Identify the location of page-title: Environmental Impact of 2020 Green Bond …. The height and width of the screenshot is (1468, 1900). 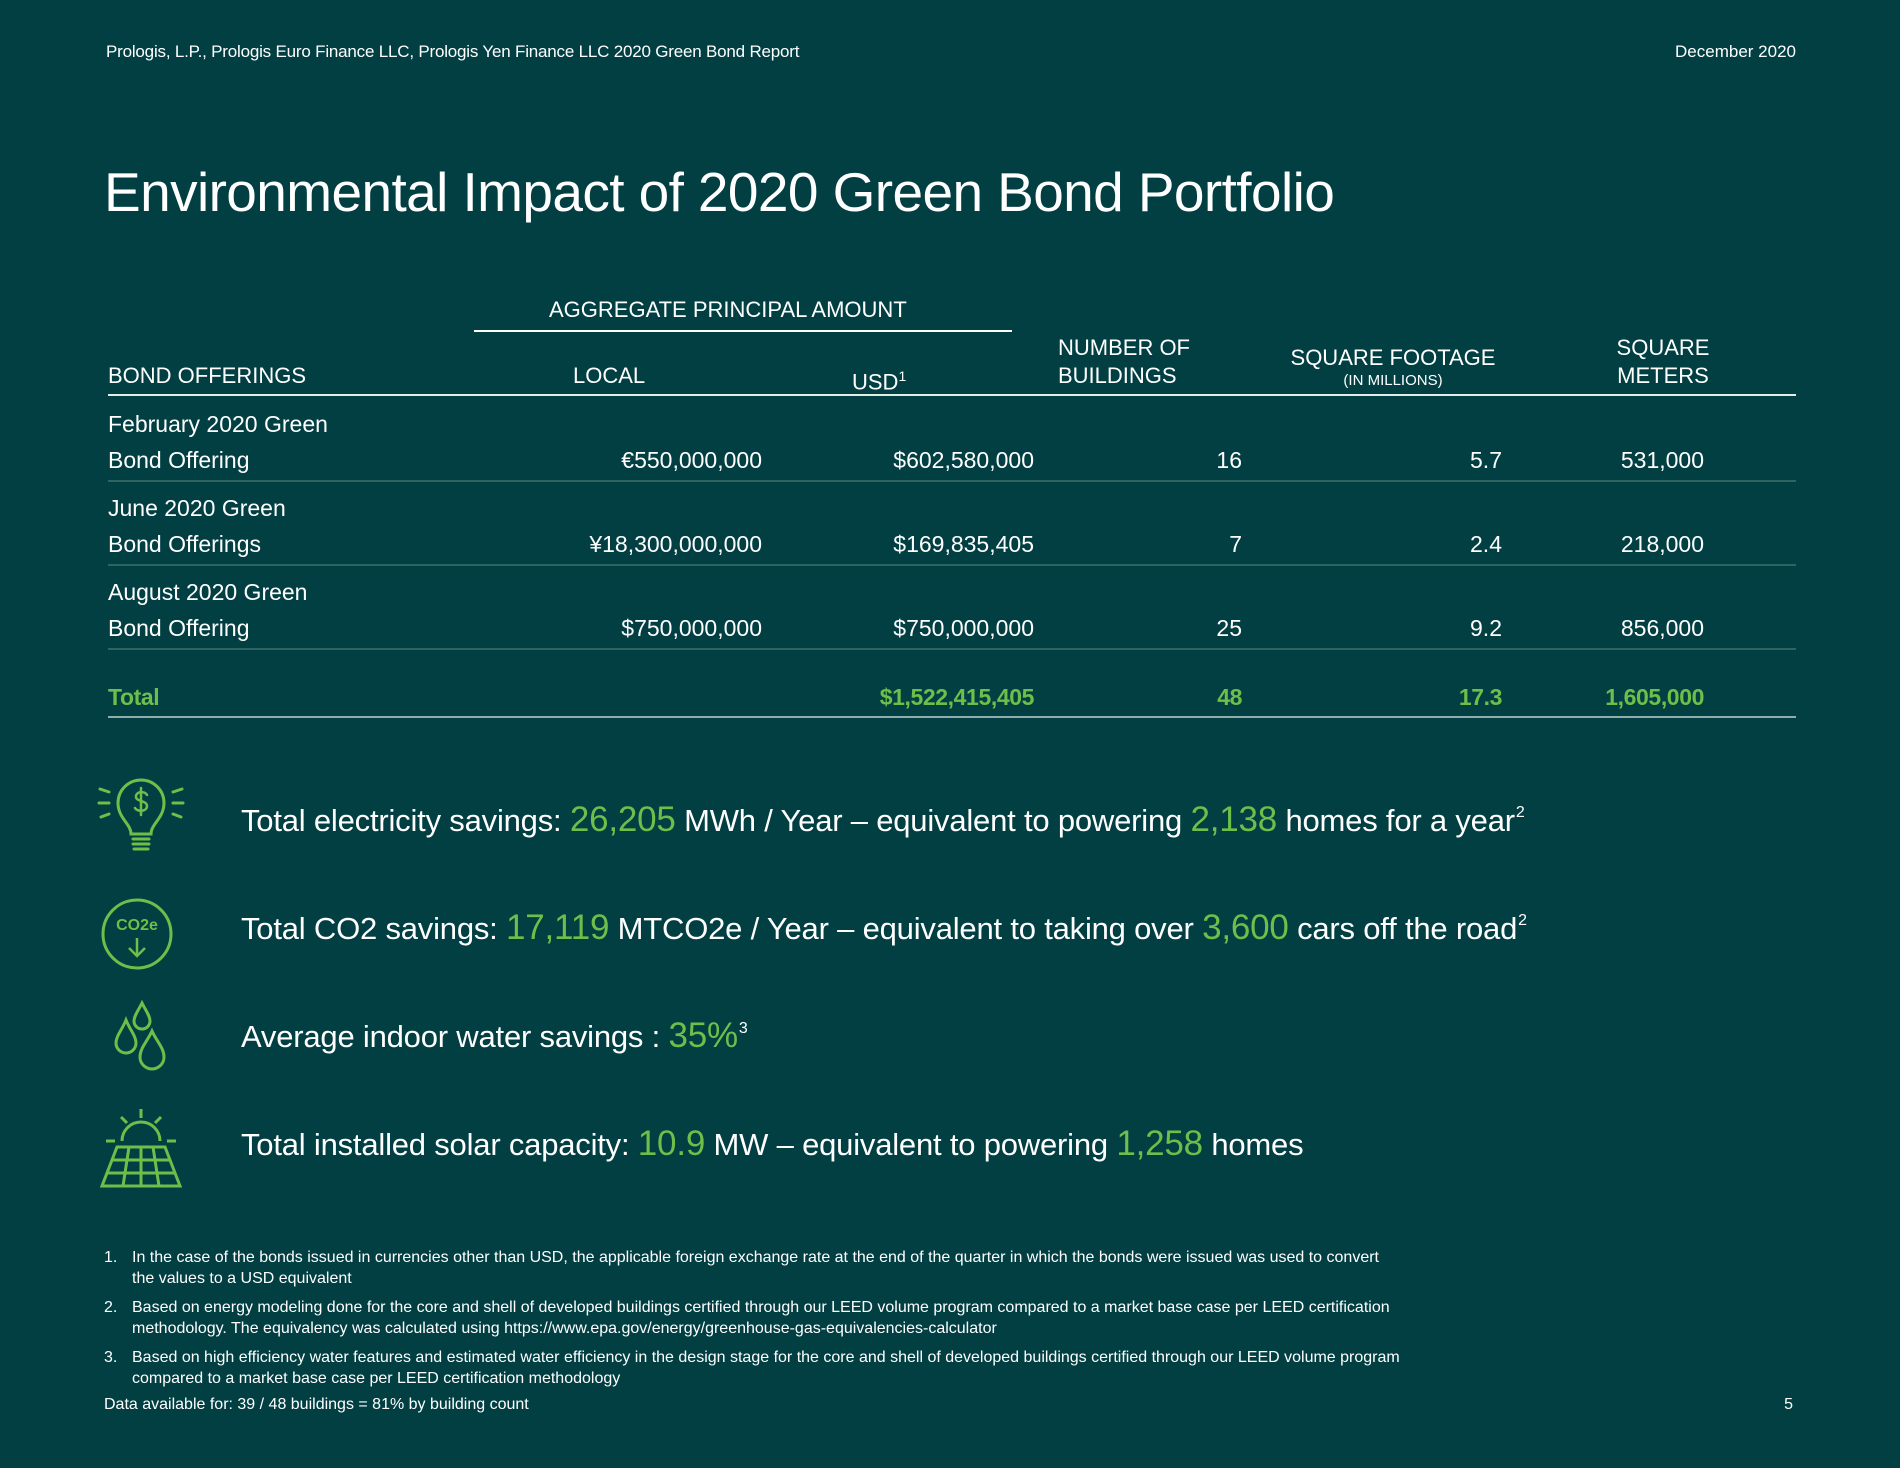
(719, 192).